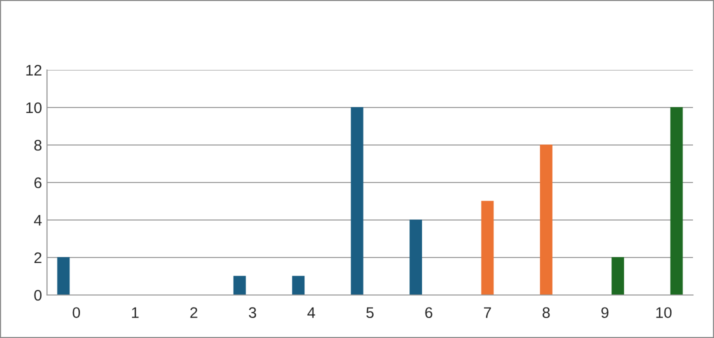 This screenshot has width=714, height=338. What do you see at coordinates (604, 312) in the screenshot?
I see `x-tick-label: 9` at bounding box center [604, 312].